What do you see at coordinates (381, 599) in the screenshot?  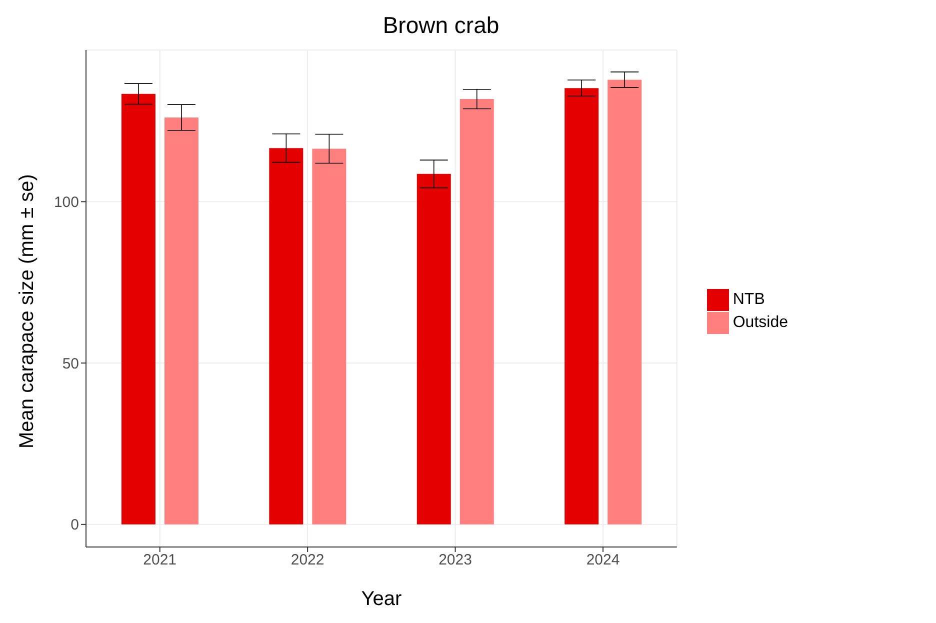 I see `x-axis-title: Year` at bounding box center [381, 599].